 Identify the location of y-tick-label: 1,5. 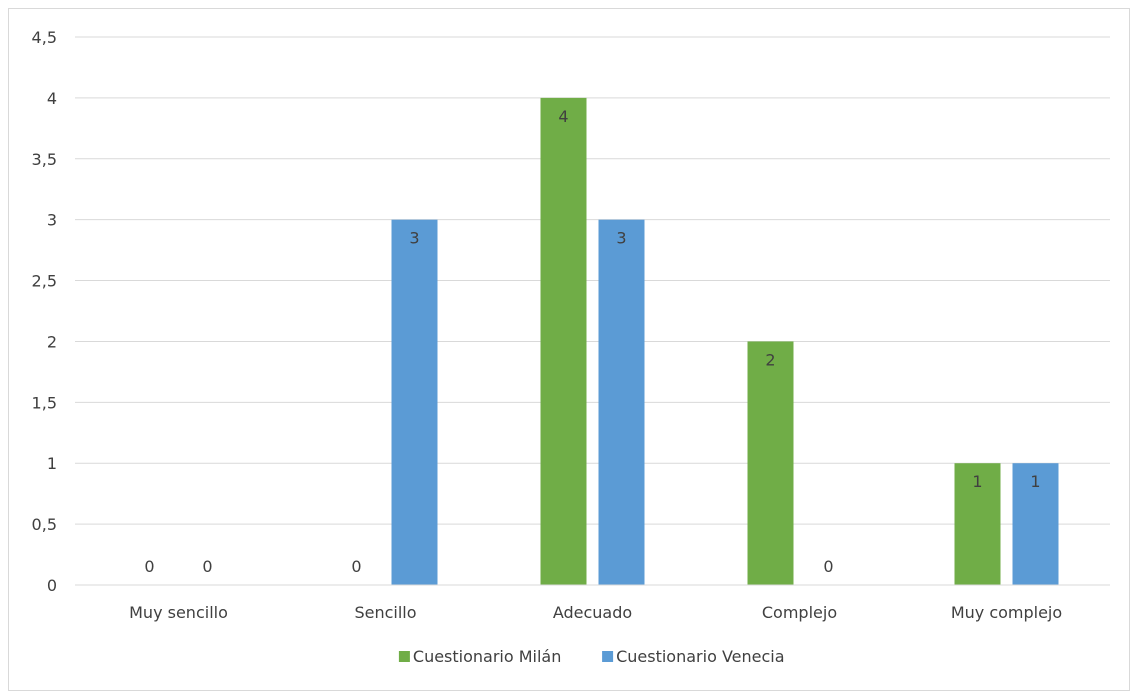
(44, 402).